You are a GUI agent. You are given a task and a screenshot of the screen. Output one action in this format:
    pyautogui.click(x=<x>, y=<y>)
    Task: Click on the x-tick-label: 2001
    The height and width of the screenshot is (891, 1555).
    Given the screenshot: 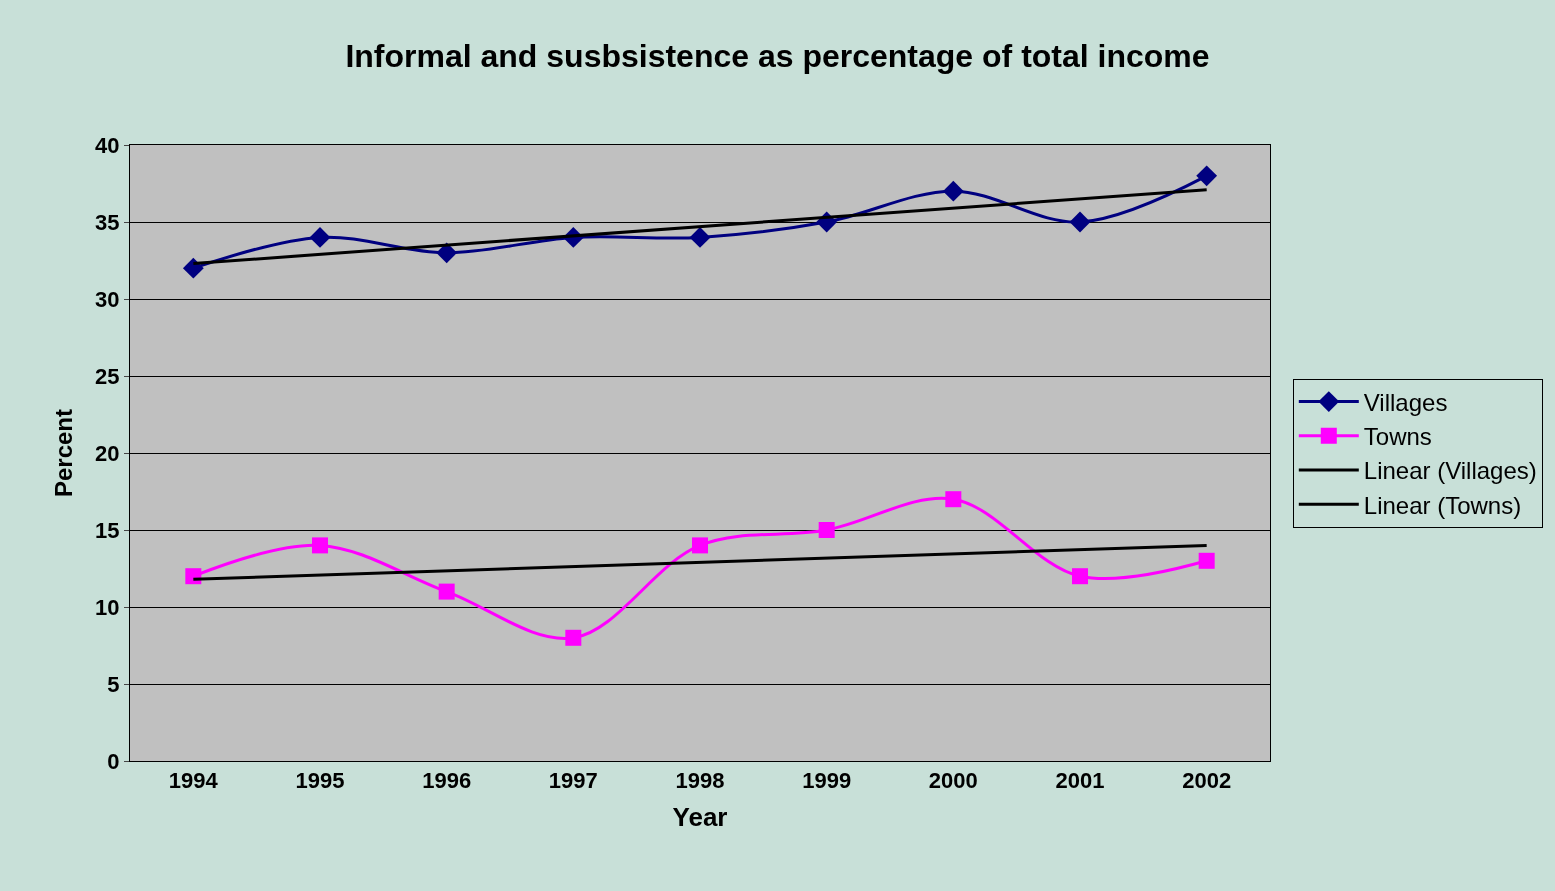 What is the action you would take?
    pyautogui.click(x=1080, y=781)
    